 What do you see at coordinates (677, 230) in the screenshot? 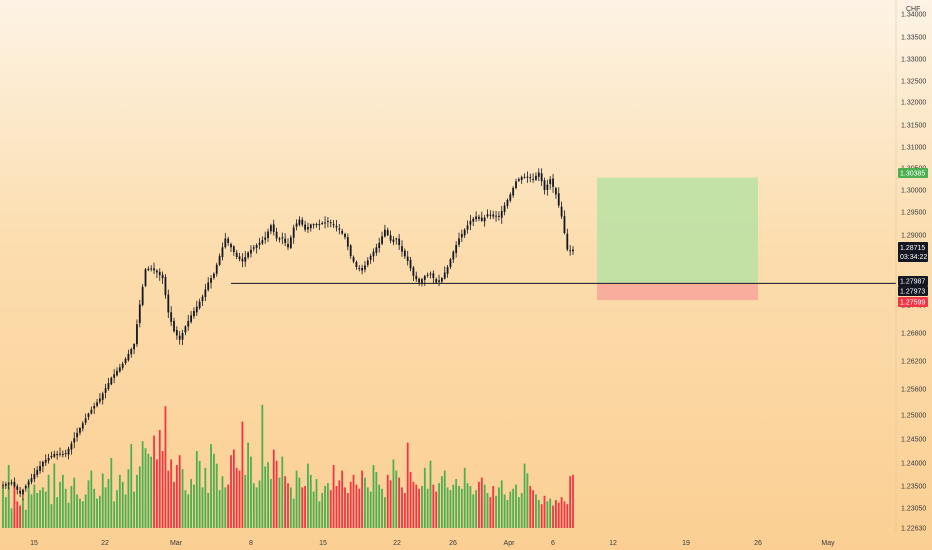
I see `profit-zone` at bounding box center [677, 230].